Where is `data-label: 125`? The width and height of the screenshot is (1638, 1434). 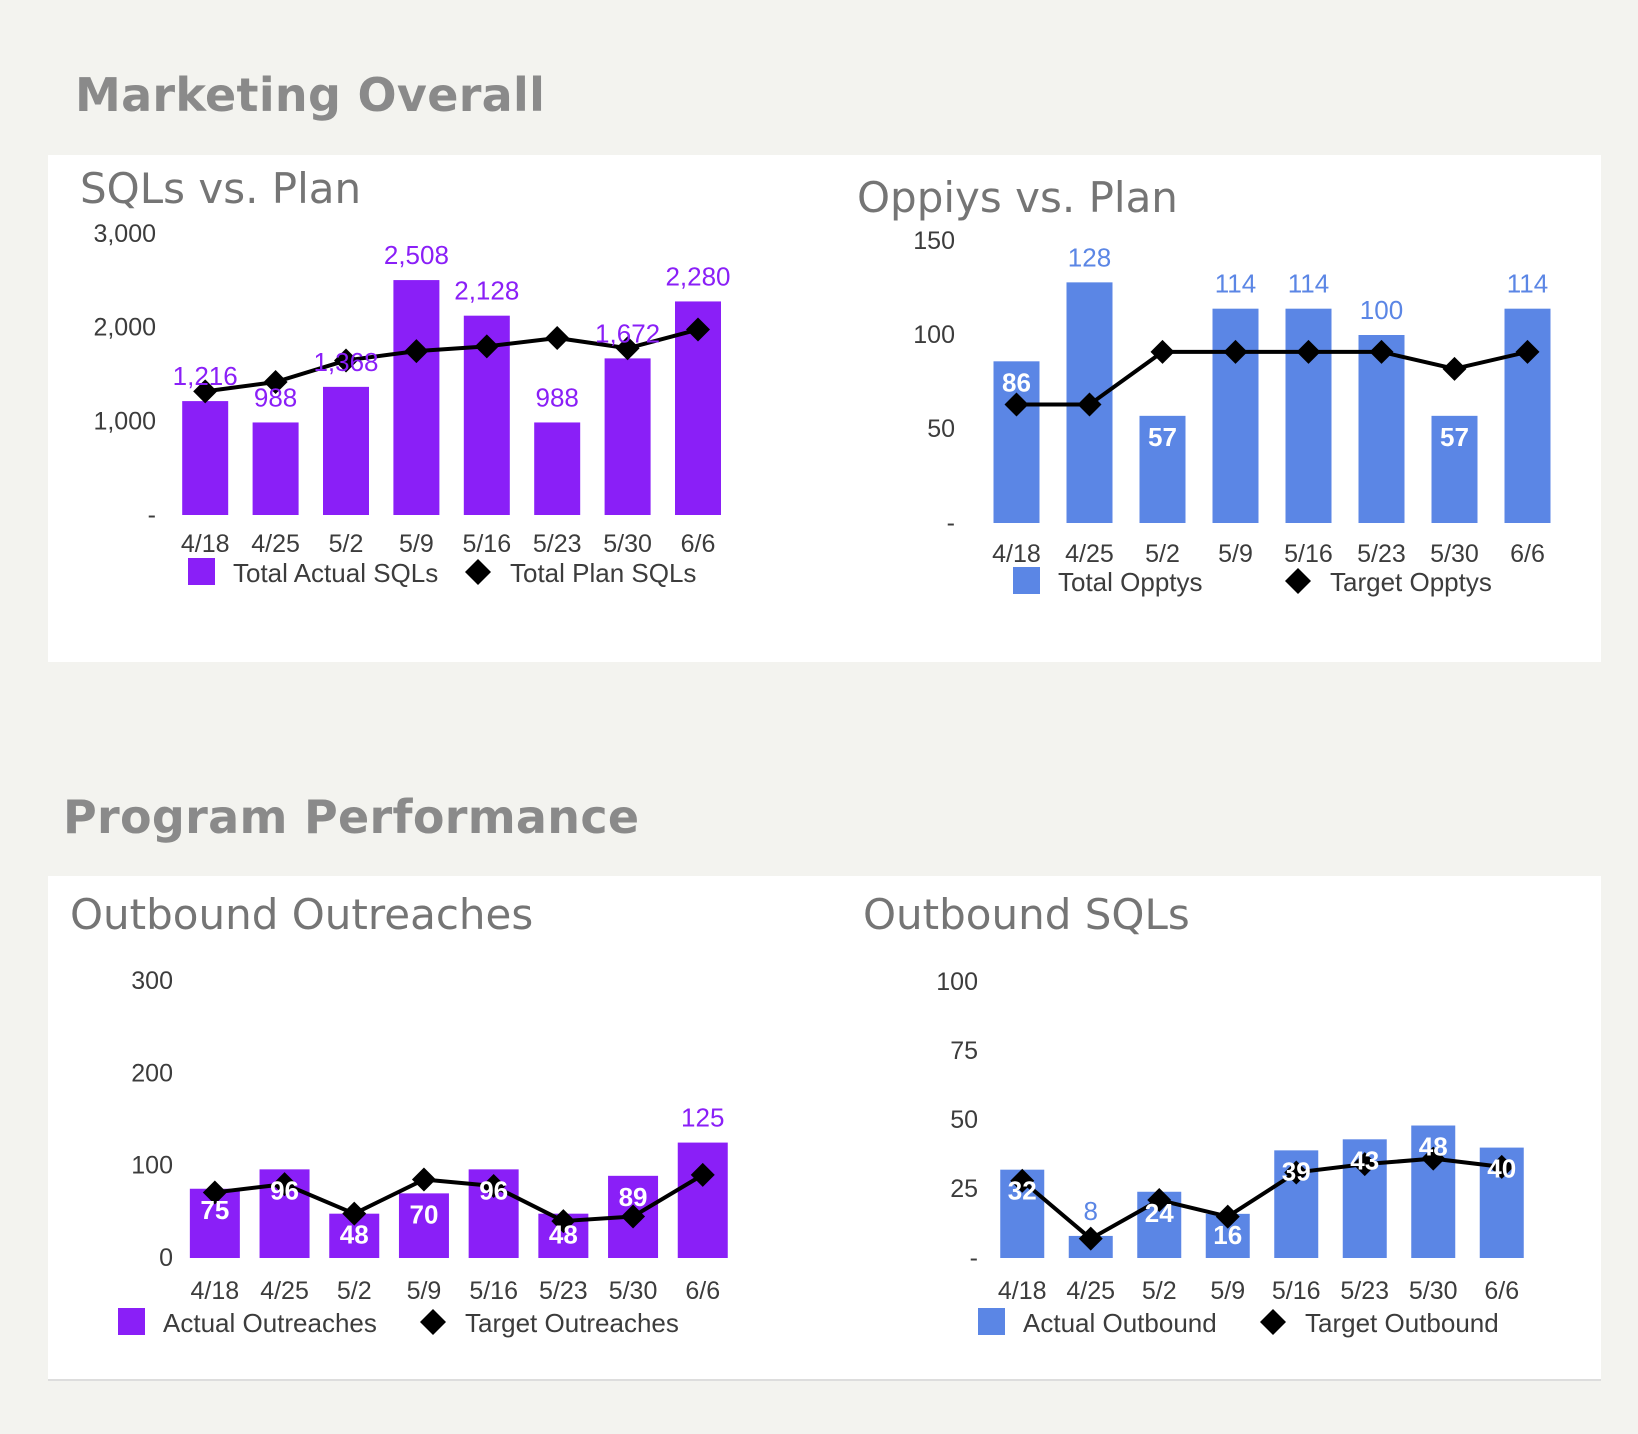 data-label: 125 is located at coordinates (702, 1118).